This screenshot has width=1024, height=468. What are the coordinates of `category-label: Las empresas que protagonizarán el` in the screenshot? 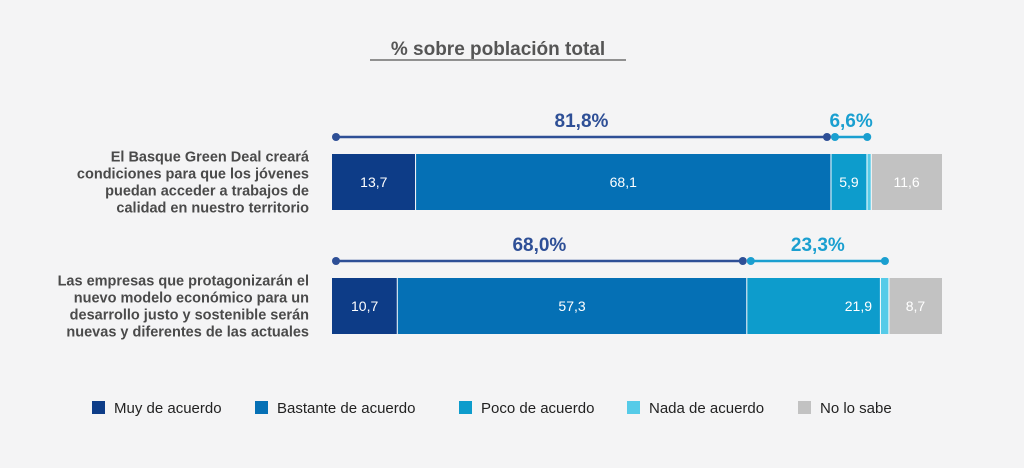 It's located at (183, 282).